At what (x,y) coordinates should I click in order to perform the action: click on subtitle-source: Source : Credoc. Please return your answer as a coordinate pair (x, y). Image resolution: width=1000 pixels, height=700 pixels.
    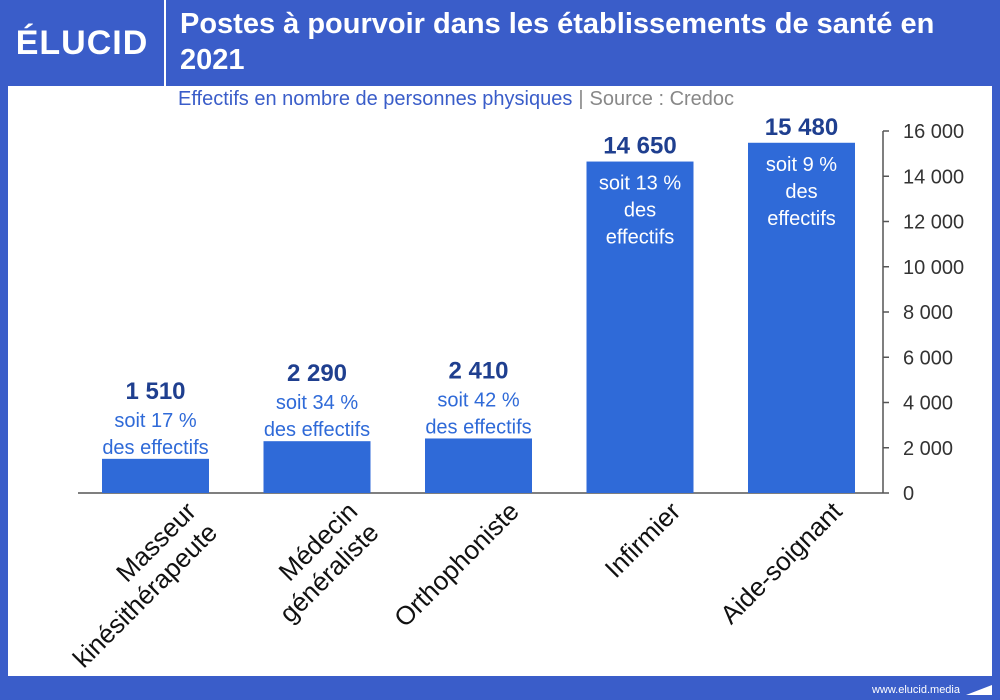
    Looking at the image, I should click on (662, 99).